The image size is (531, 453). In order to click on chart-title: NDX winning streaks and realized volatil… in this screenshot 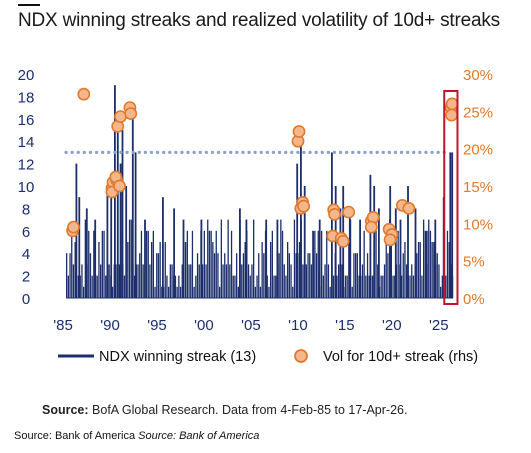, I will do `click(259, 20)`.